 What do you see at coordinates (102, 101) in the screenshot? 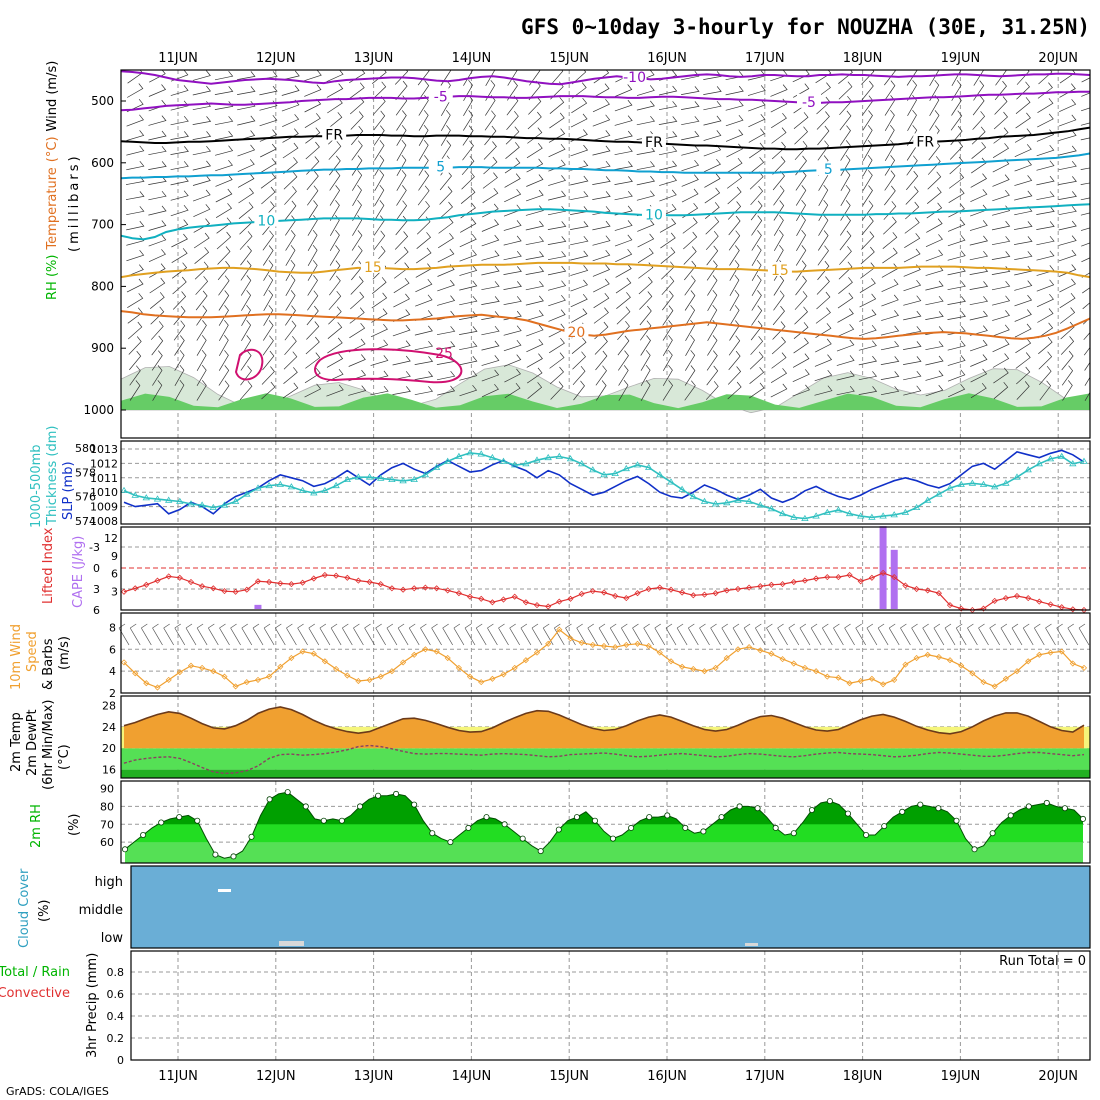
I see `y-tick-label: 500` at bounding box center [102, 101].